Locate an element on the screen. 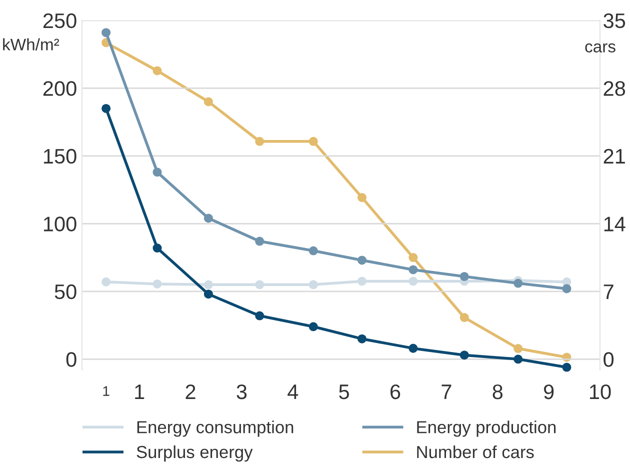 This screenshot has height=468, width=630. y2-tick-label: 14 is located at coordinates (615, 224).